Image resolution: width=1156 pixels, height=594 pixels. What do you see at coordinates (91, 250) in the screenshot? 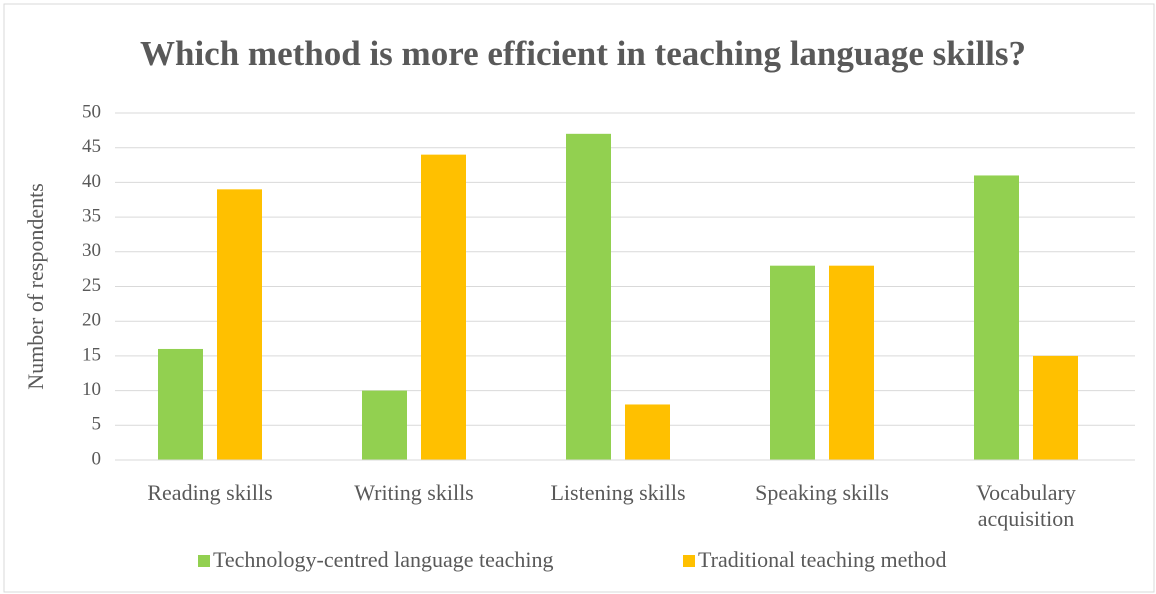
I see `y-tick-label: 30` at bounding box center [91, 250].